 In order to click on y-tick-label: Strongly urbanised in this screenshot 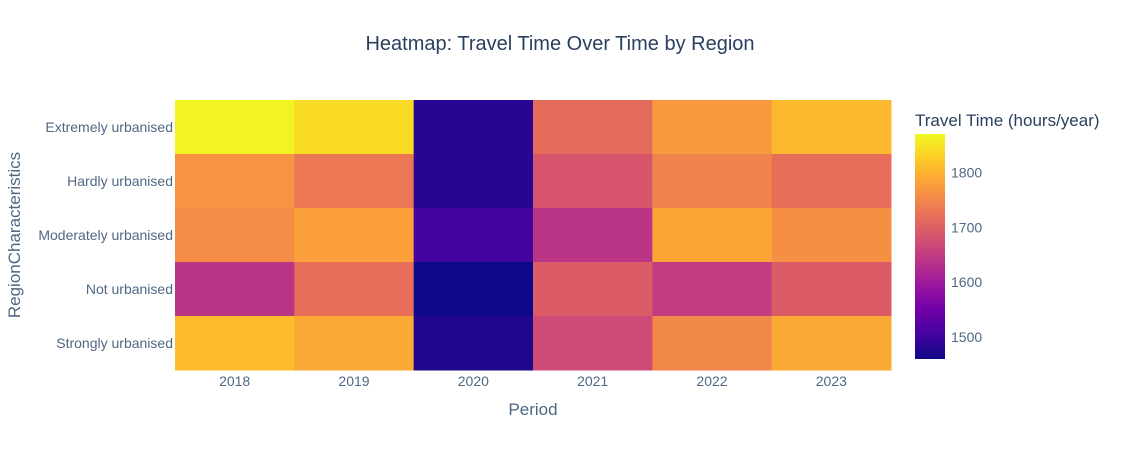, I will do `click(114, 343)`.